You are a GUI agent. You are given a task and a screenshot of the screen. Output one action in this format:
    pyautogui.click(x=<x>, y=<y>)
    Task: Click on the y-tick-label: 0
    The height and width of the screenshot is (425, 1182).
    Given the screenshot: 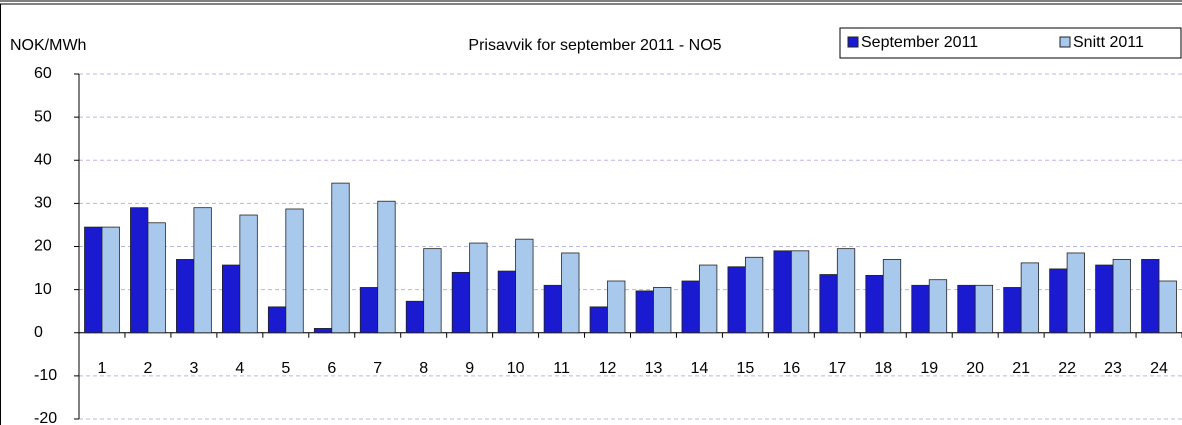 What is the action you would take?
    pyautogui.click(x=38, y=332)
    